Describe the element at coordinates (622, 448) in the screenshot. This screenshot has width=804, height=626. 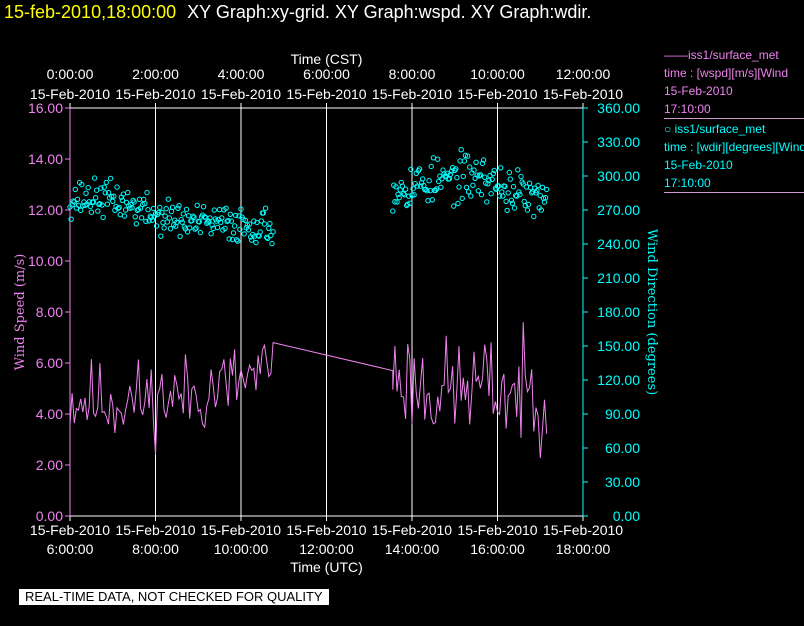
I see `y-right-tick-label: 60.00` at that location.